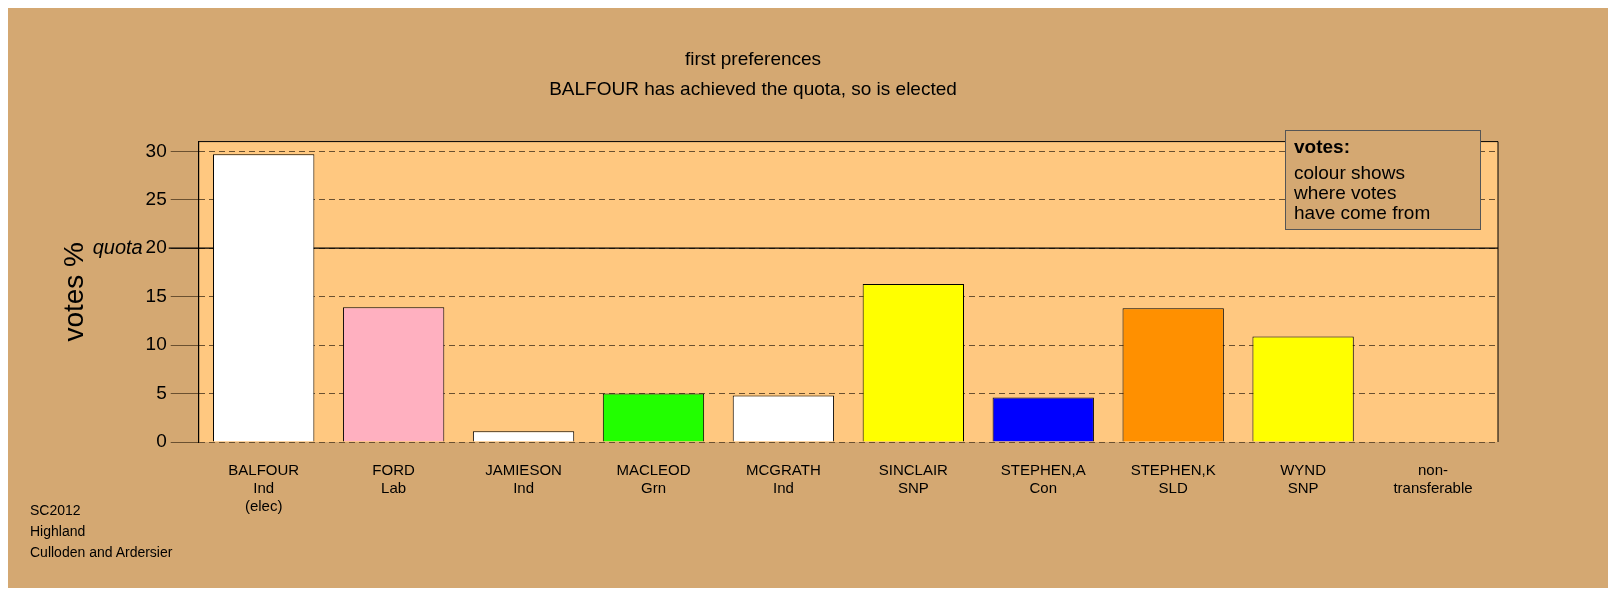  What do you see at coordinates (264, 488) in the screenshot?
I see `x-tick-label: BALFOUR Ind (elec)` at bounding box center [264, 488].